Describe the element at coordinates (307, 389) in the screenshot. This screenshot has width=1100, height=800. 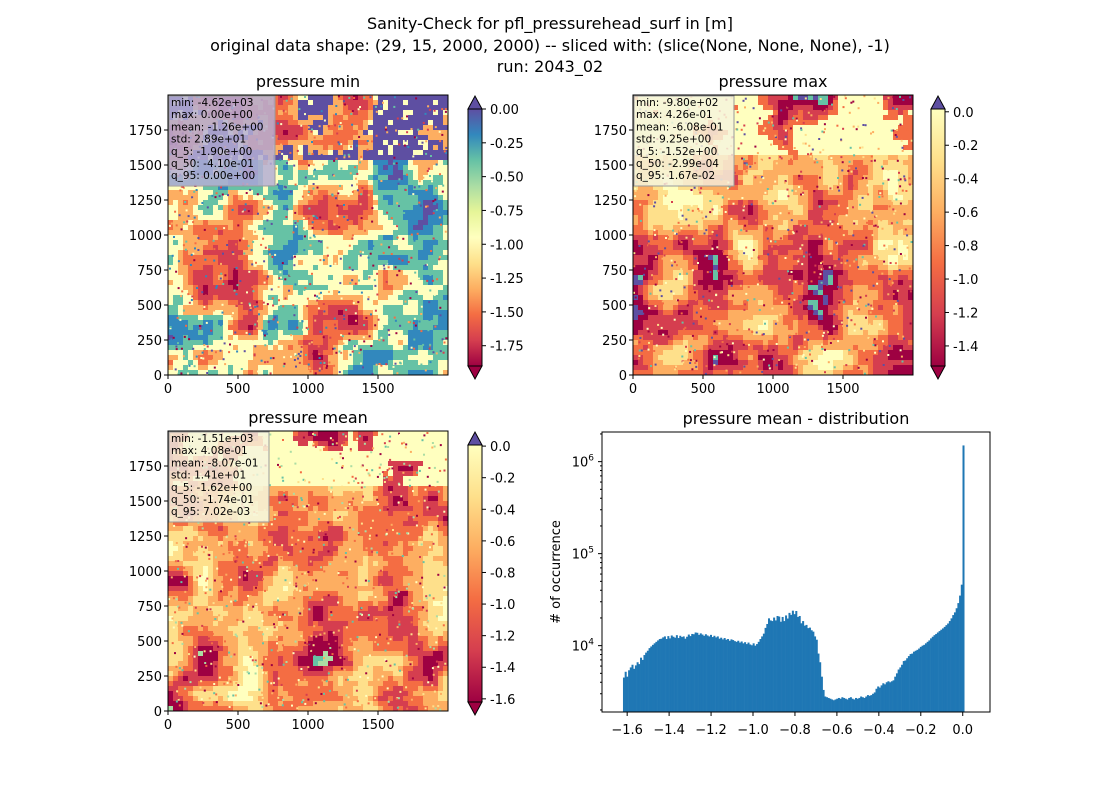
I see `x-tick-label: 1000` at that location.